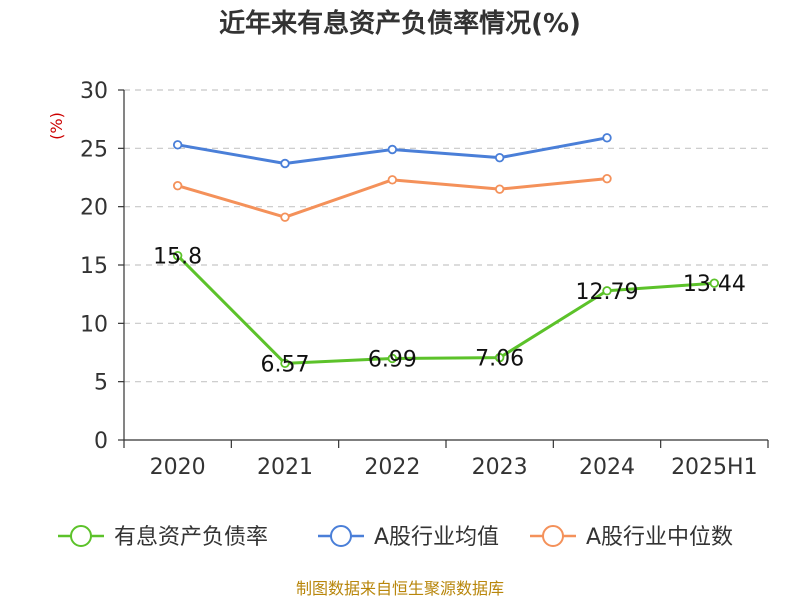  I want to click on data-label: 13.44, so click(714, 284).